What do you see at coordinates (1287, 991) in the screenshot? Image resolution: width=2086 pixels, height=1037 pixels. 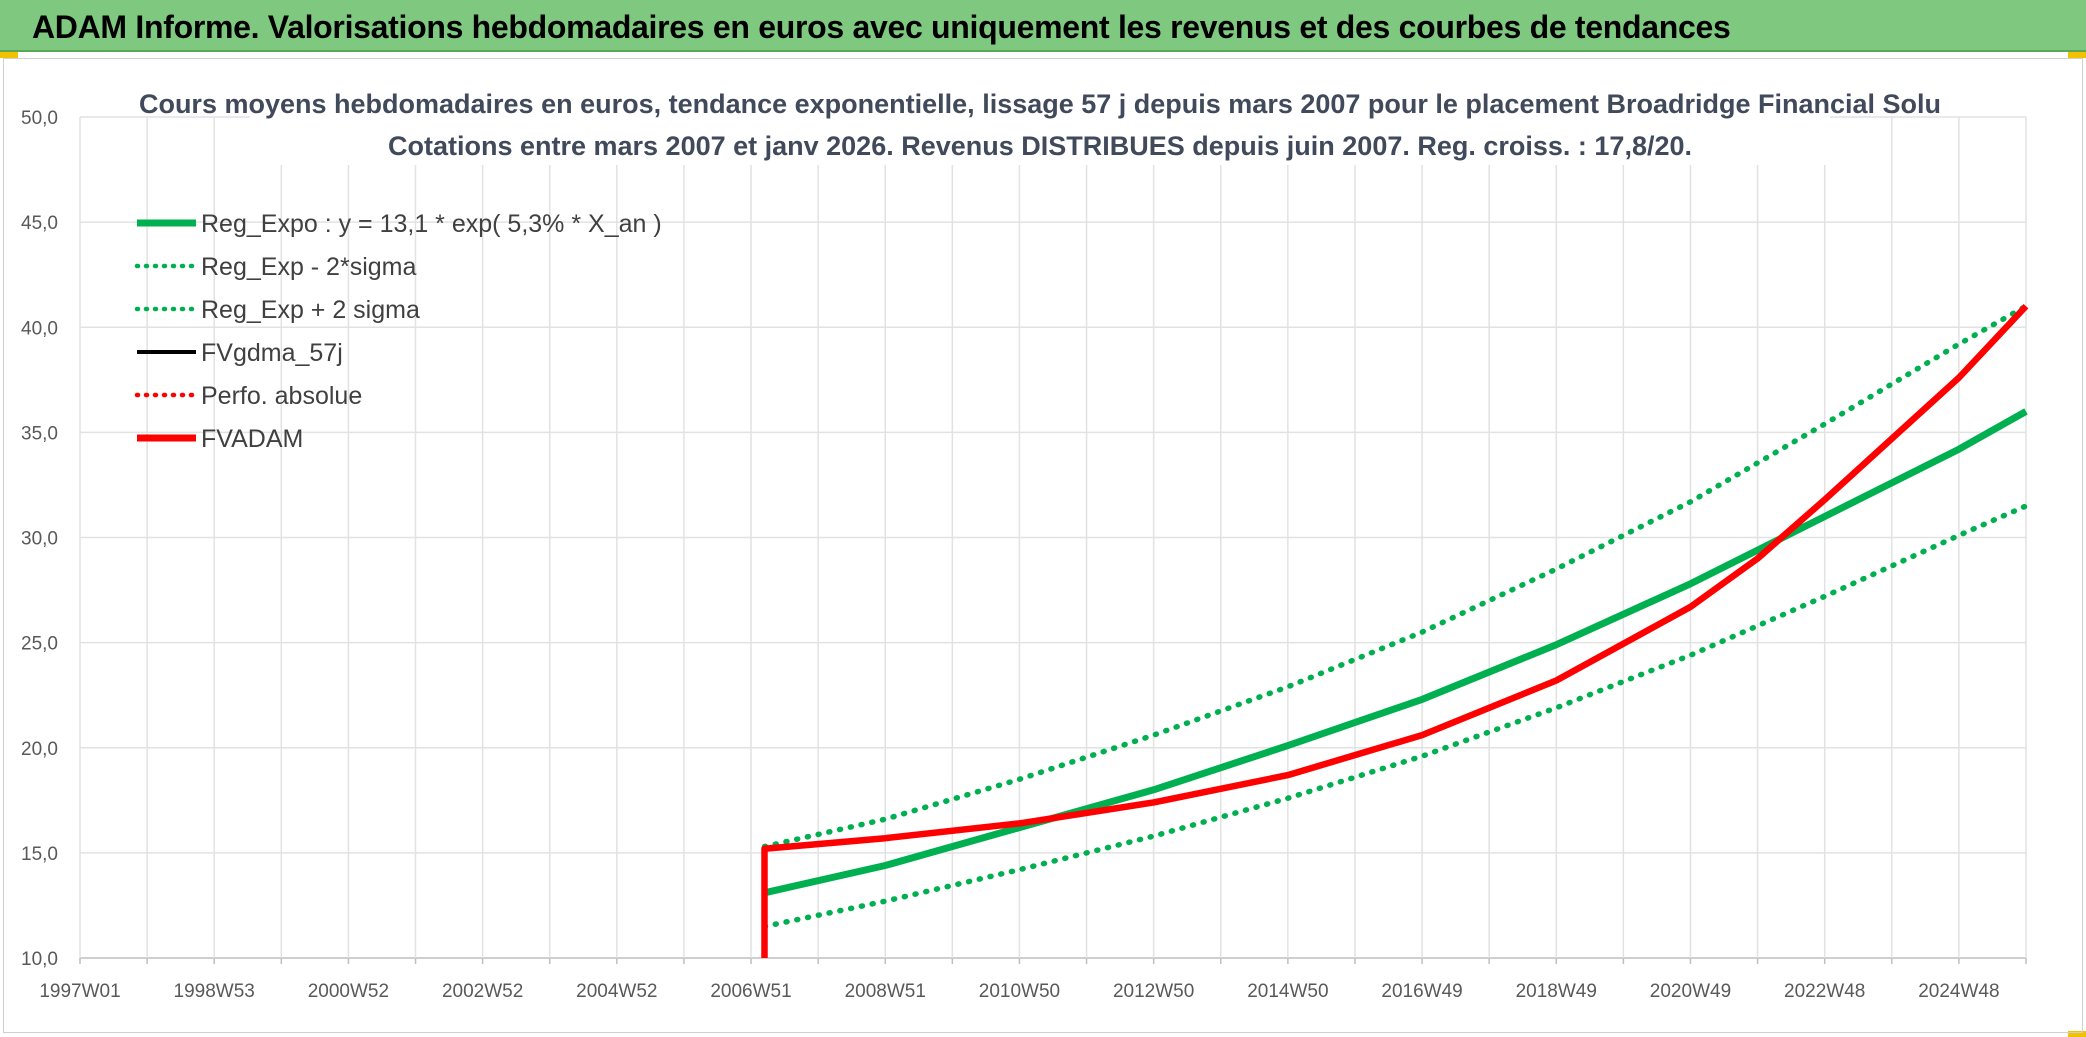 I see `x-tick-label: 2014W50` at bounding box center [1287, 991].